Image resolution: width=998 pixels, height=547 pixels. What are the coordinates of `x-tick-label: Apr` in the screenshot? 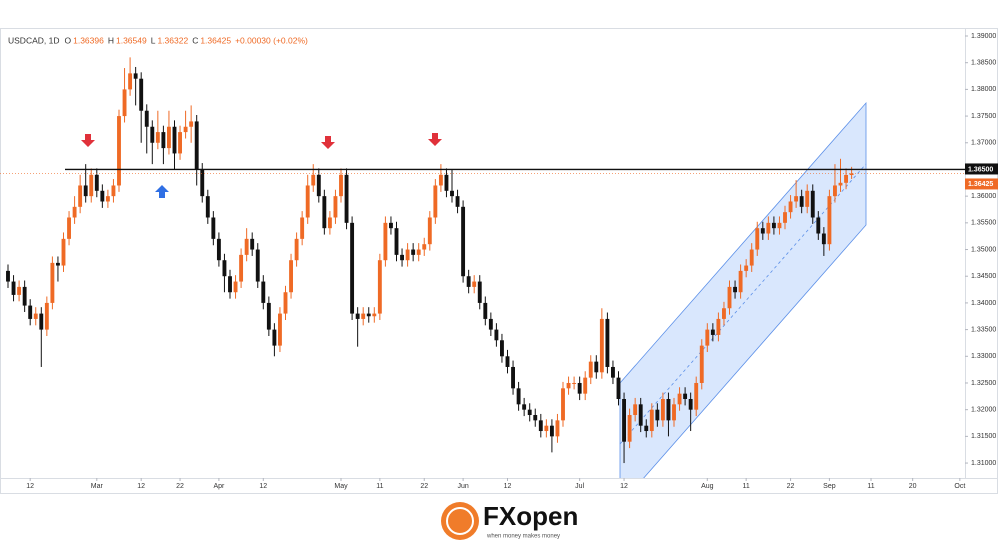 It's located at (219, 486).